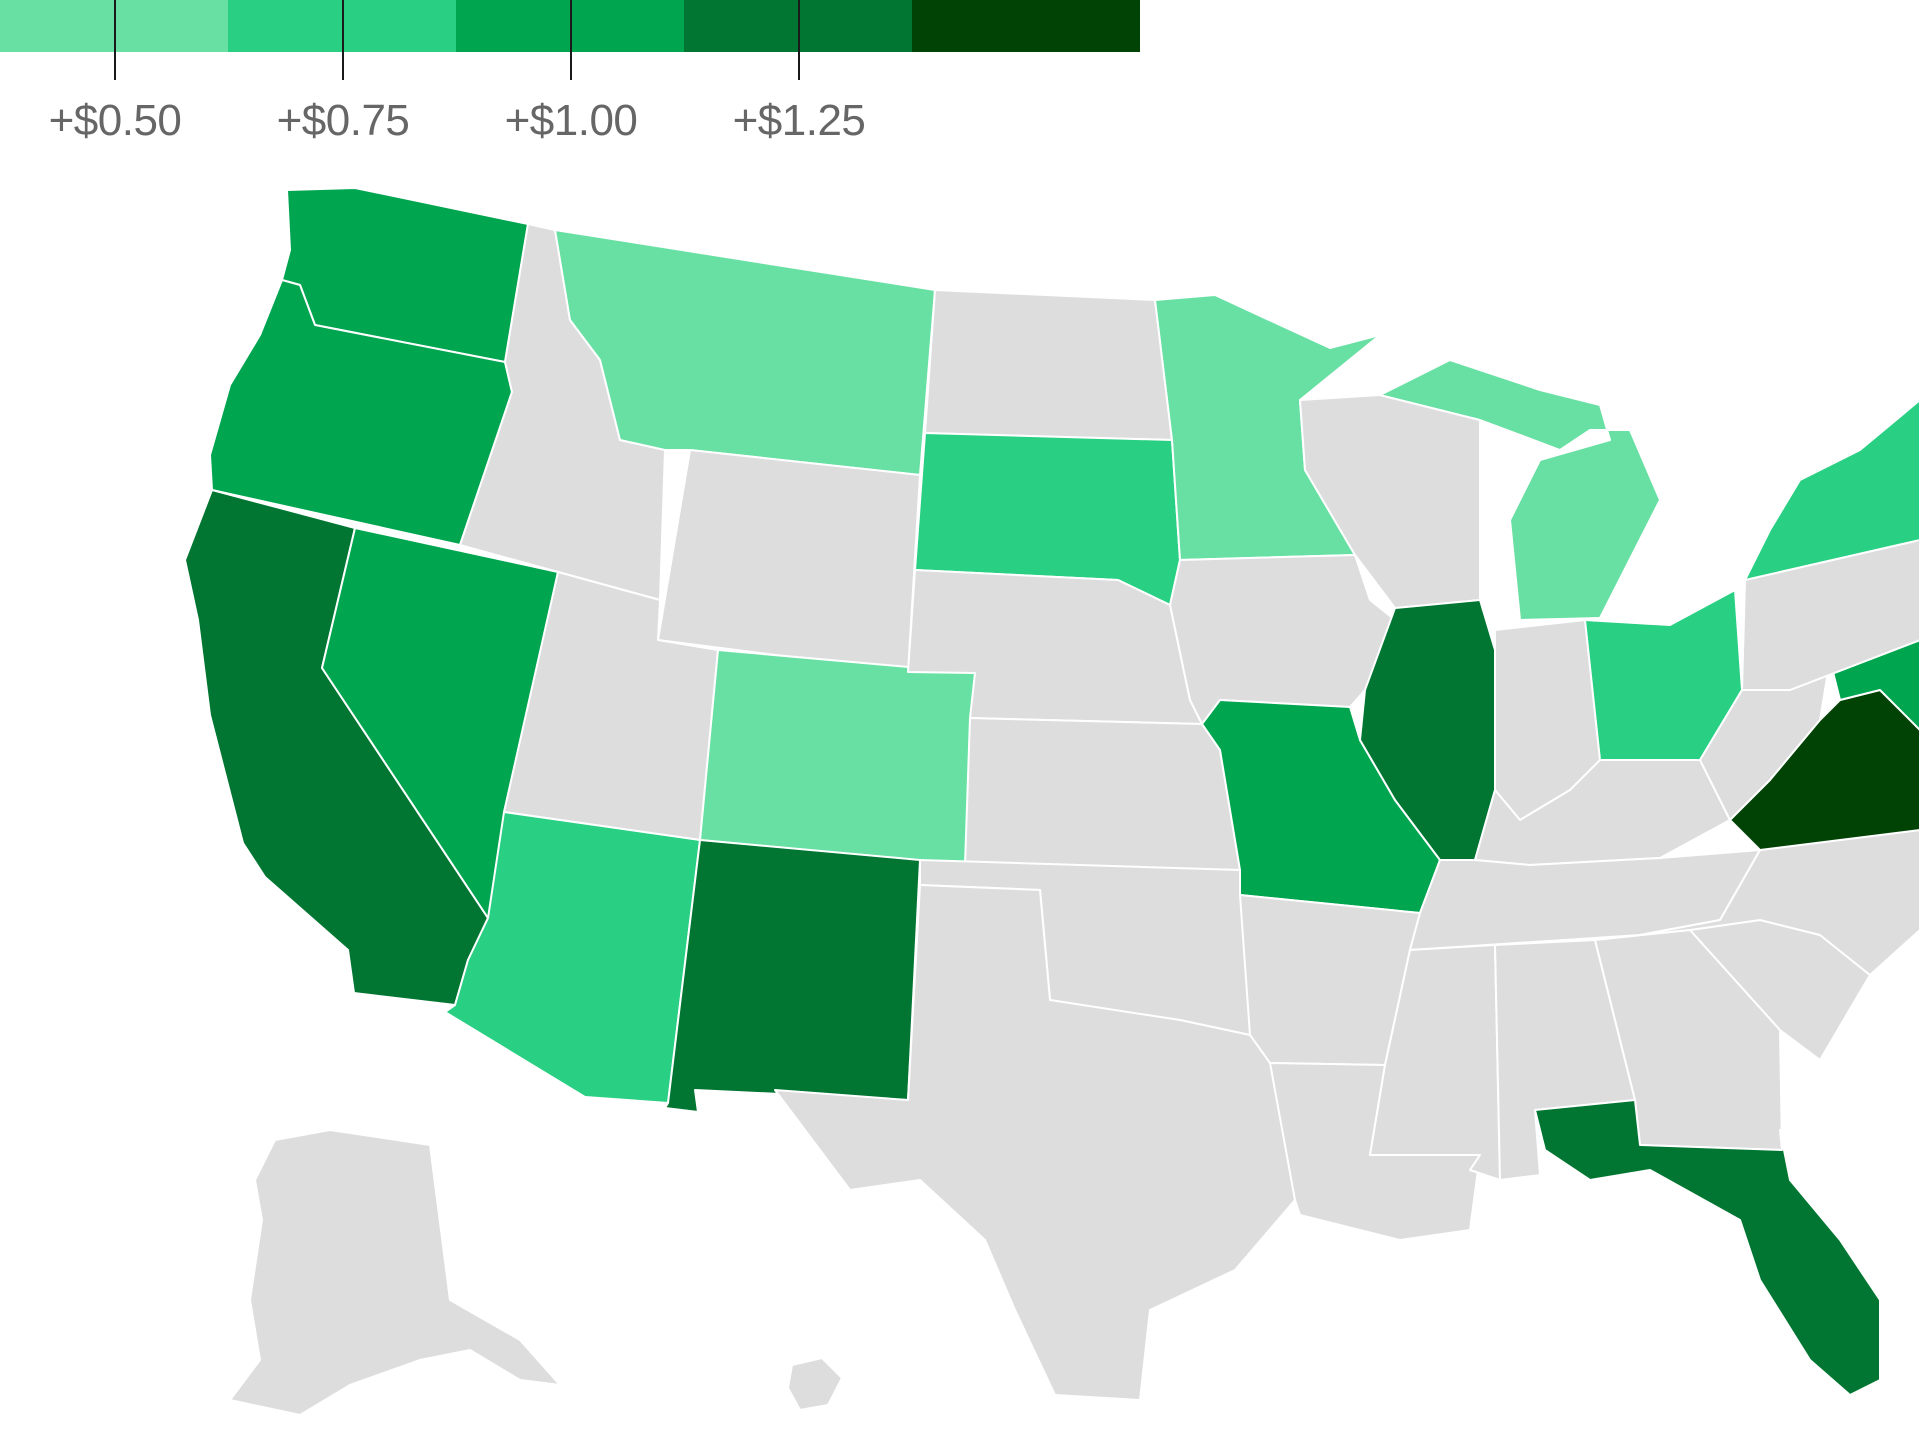  Describe the element at coordinates (789, 561) in the screenshot. I see `state-wy` at that location.